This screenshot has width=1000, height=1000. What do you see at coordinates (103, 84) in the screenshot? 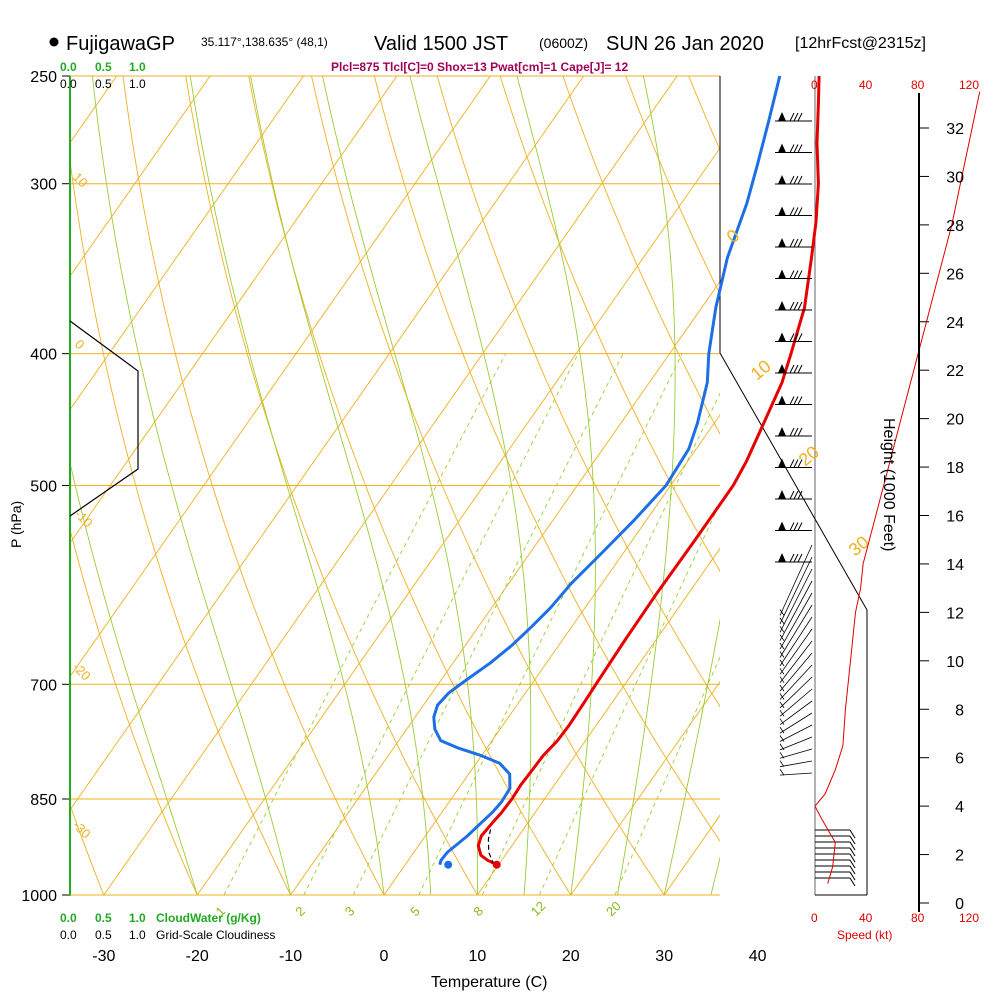
I see `cloudiness-scale-05-top: 0.5` at bounding box center [103, 84].